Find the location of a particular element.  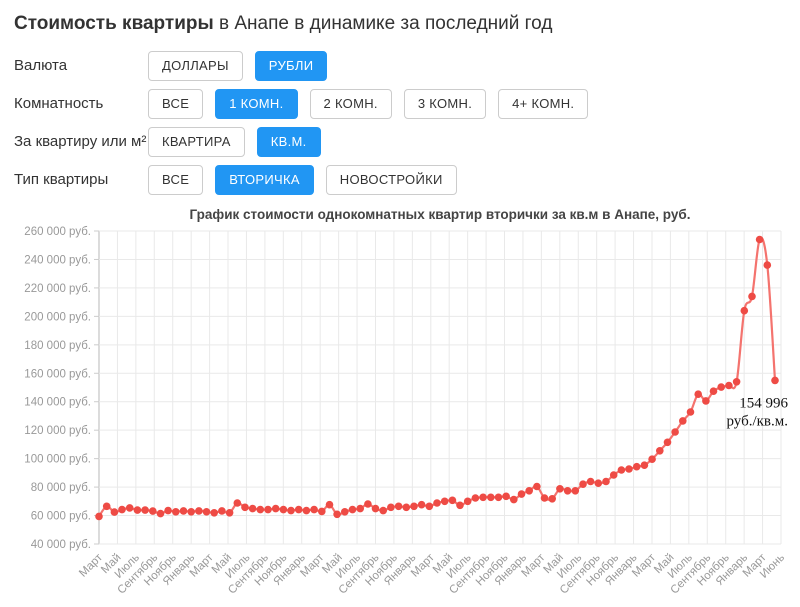

rooms-3-button: 3 КОМН. is located at coordinates (445, 103).